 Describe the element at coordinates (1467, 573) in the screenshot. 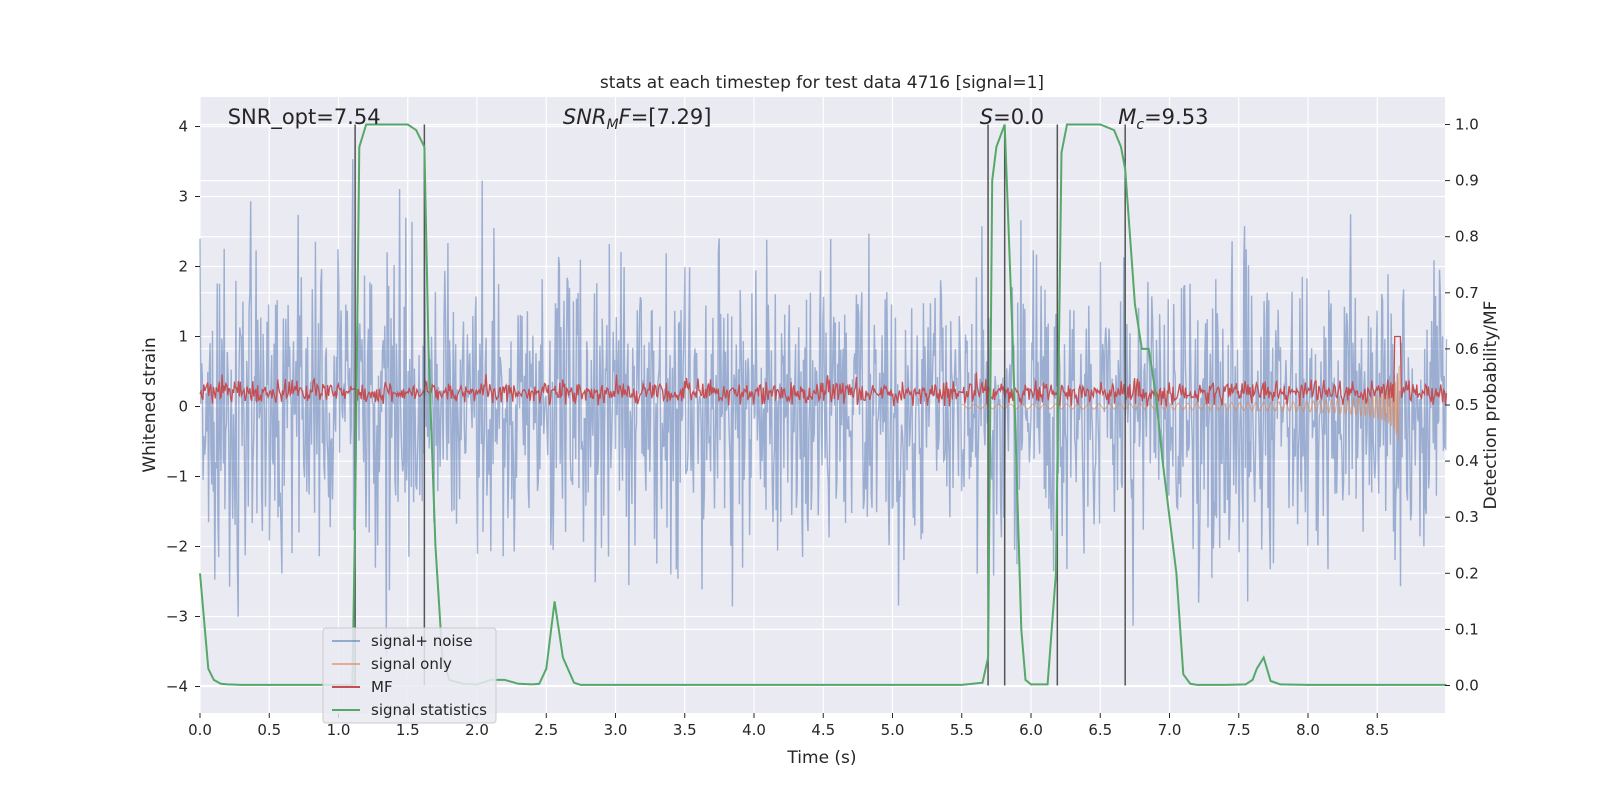

I see `y-right-tick-label-8: 0.2` at that location.